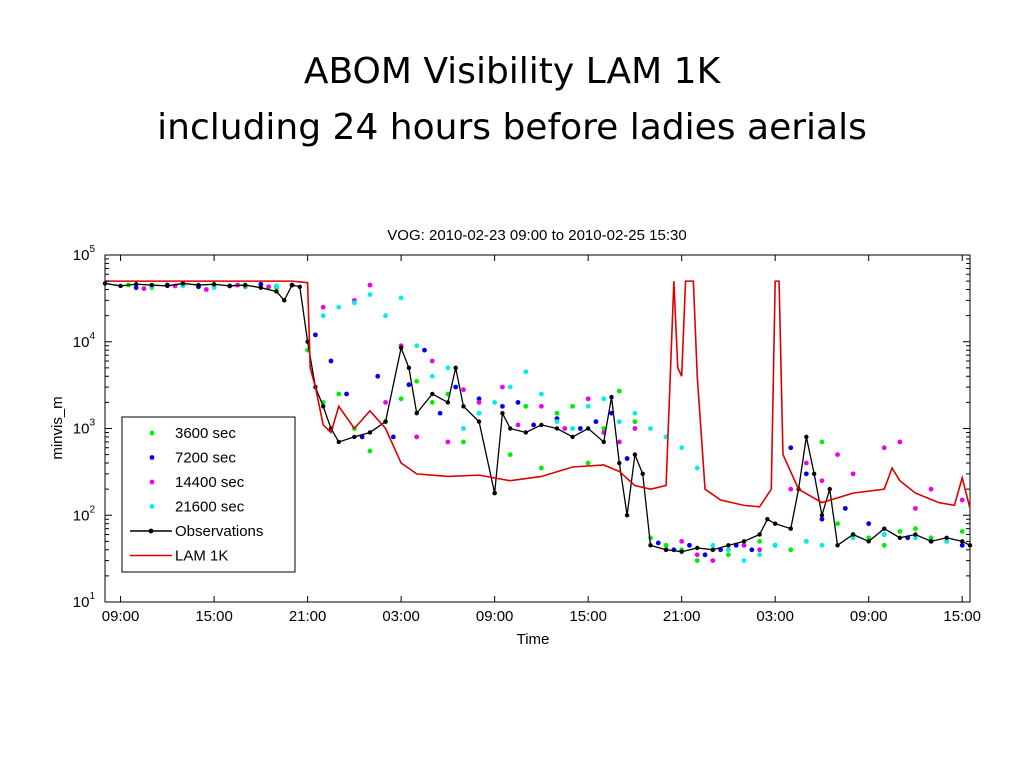 This screenshot has width=1024, height=768. What do you see at coordinates (775, 616) in the screenshot?
I see `x-tick-label: 03:00` at bounding box center [775, 616].